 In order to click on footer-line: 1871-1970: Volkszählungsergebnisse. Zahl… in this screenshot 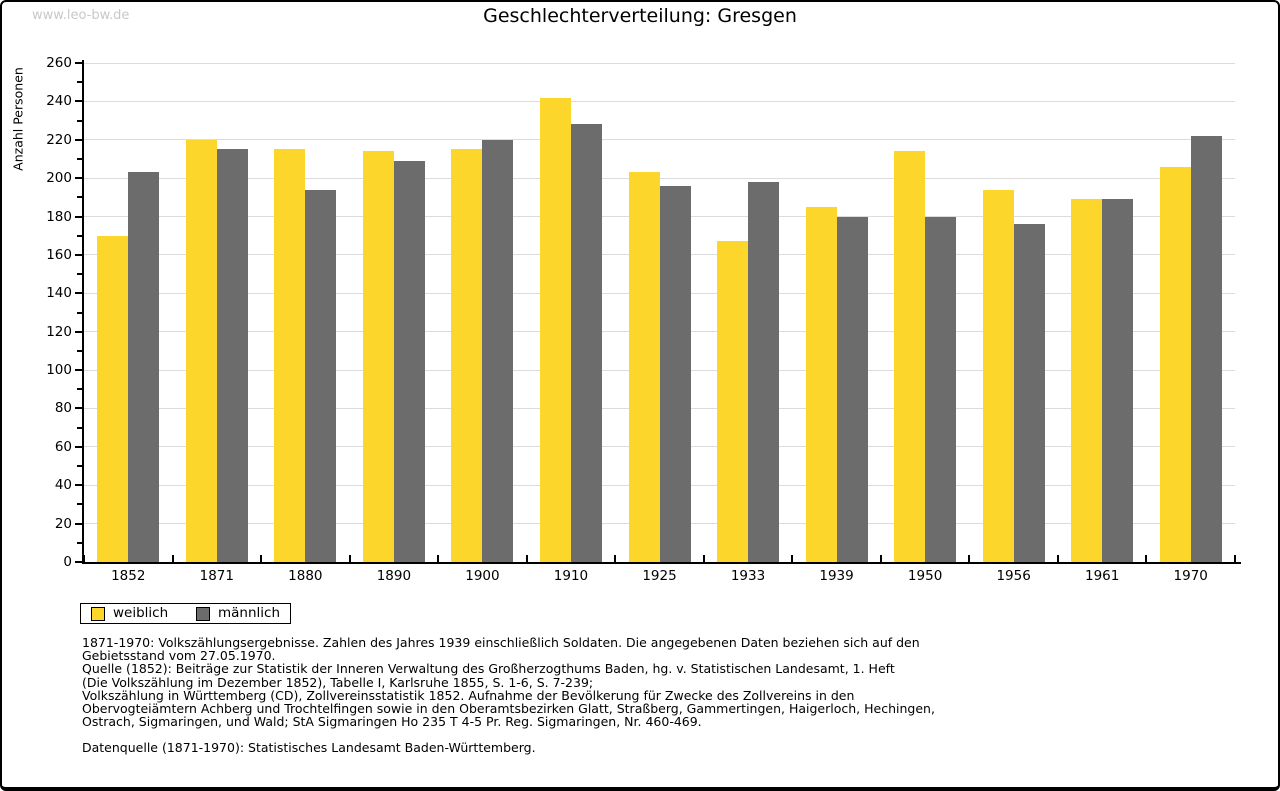, I will do `click(501, 642)`.